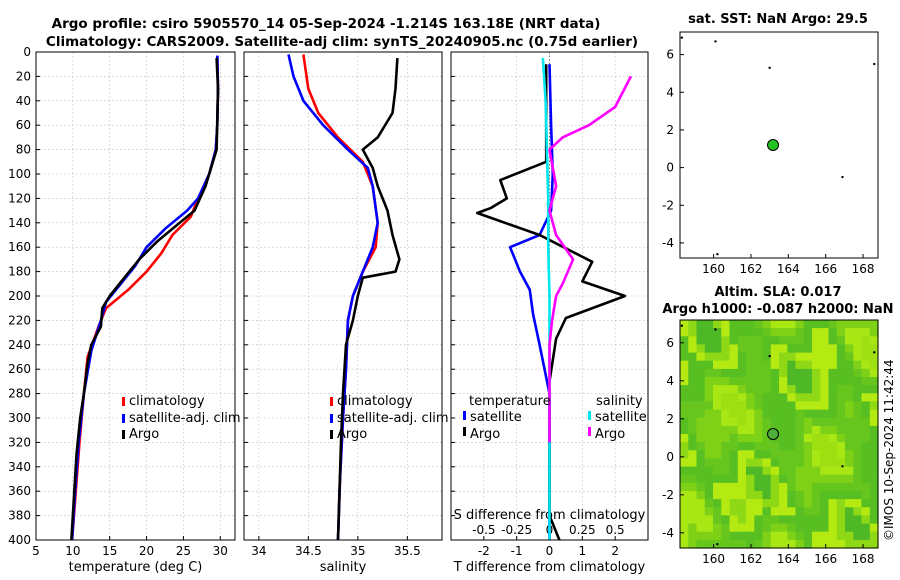  What do you see at coordinates (713, 269) in the screenshot?
I see `x-tick-label: 160` at bounding box center [713, 269].